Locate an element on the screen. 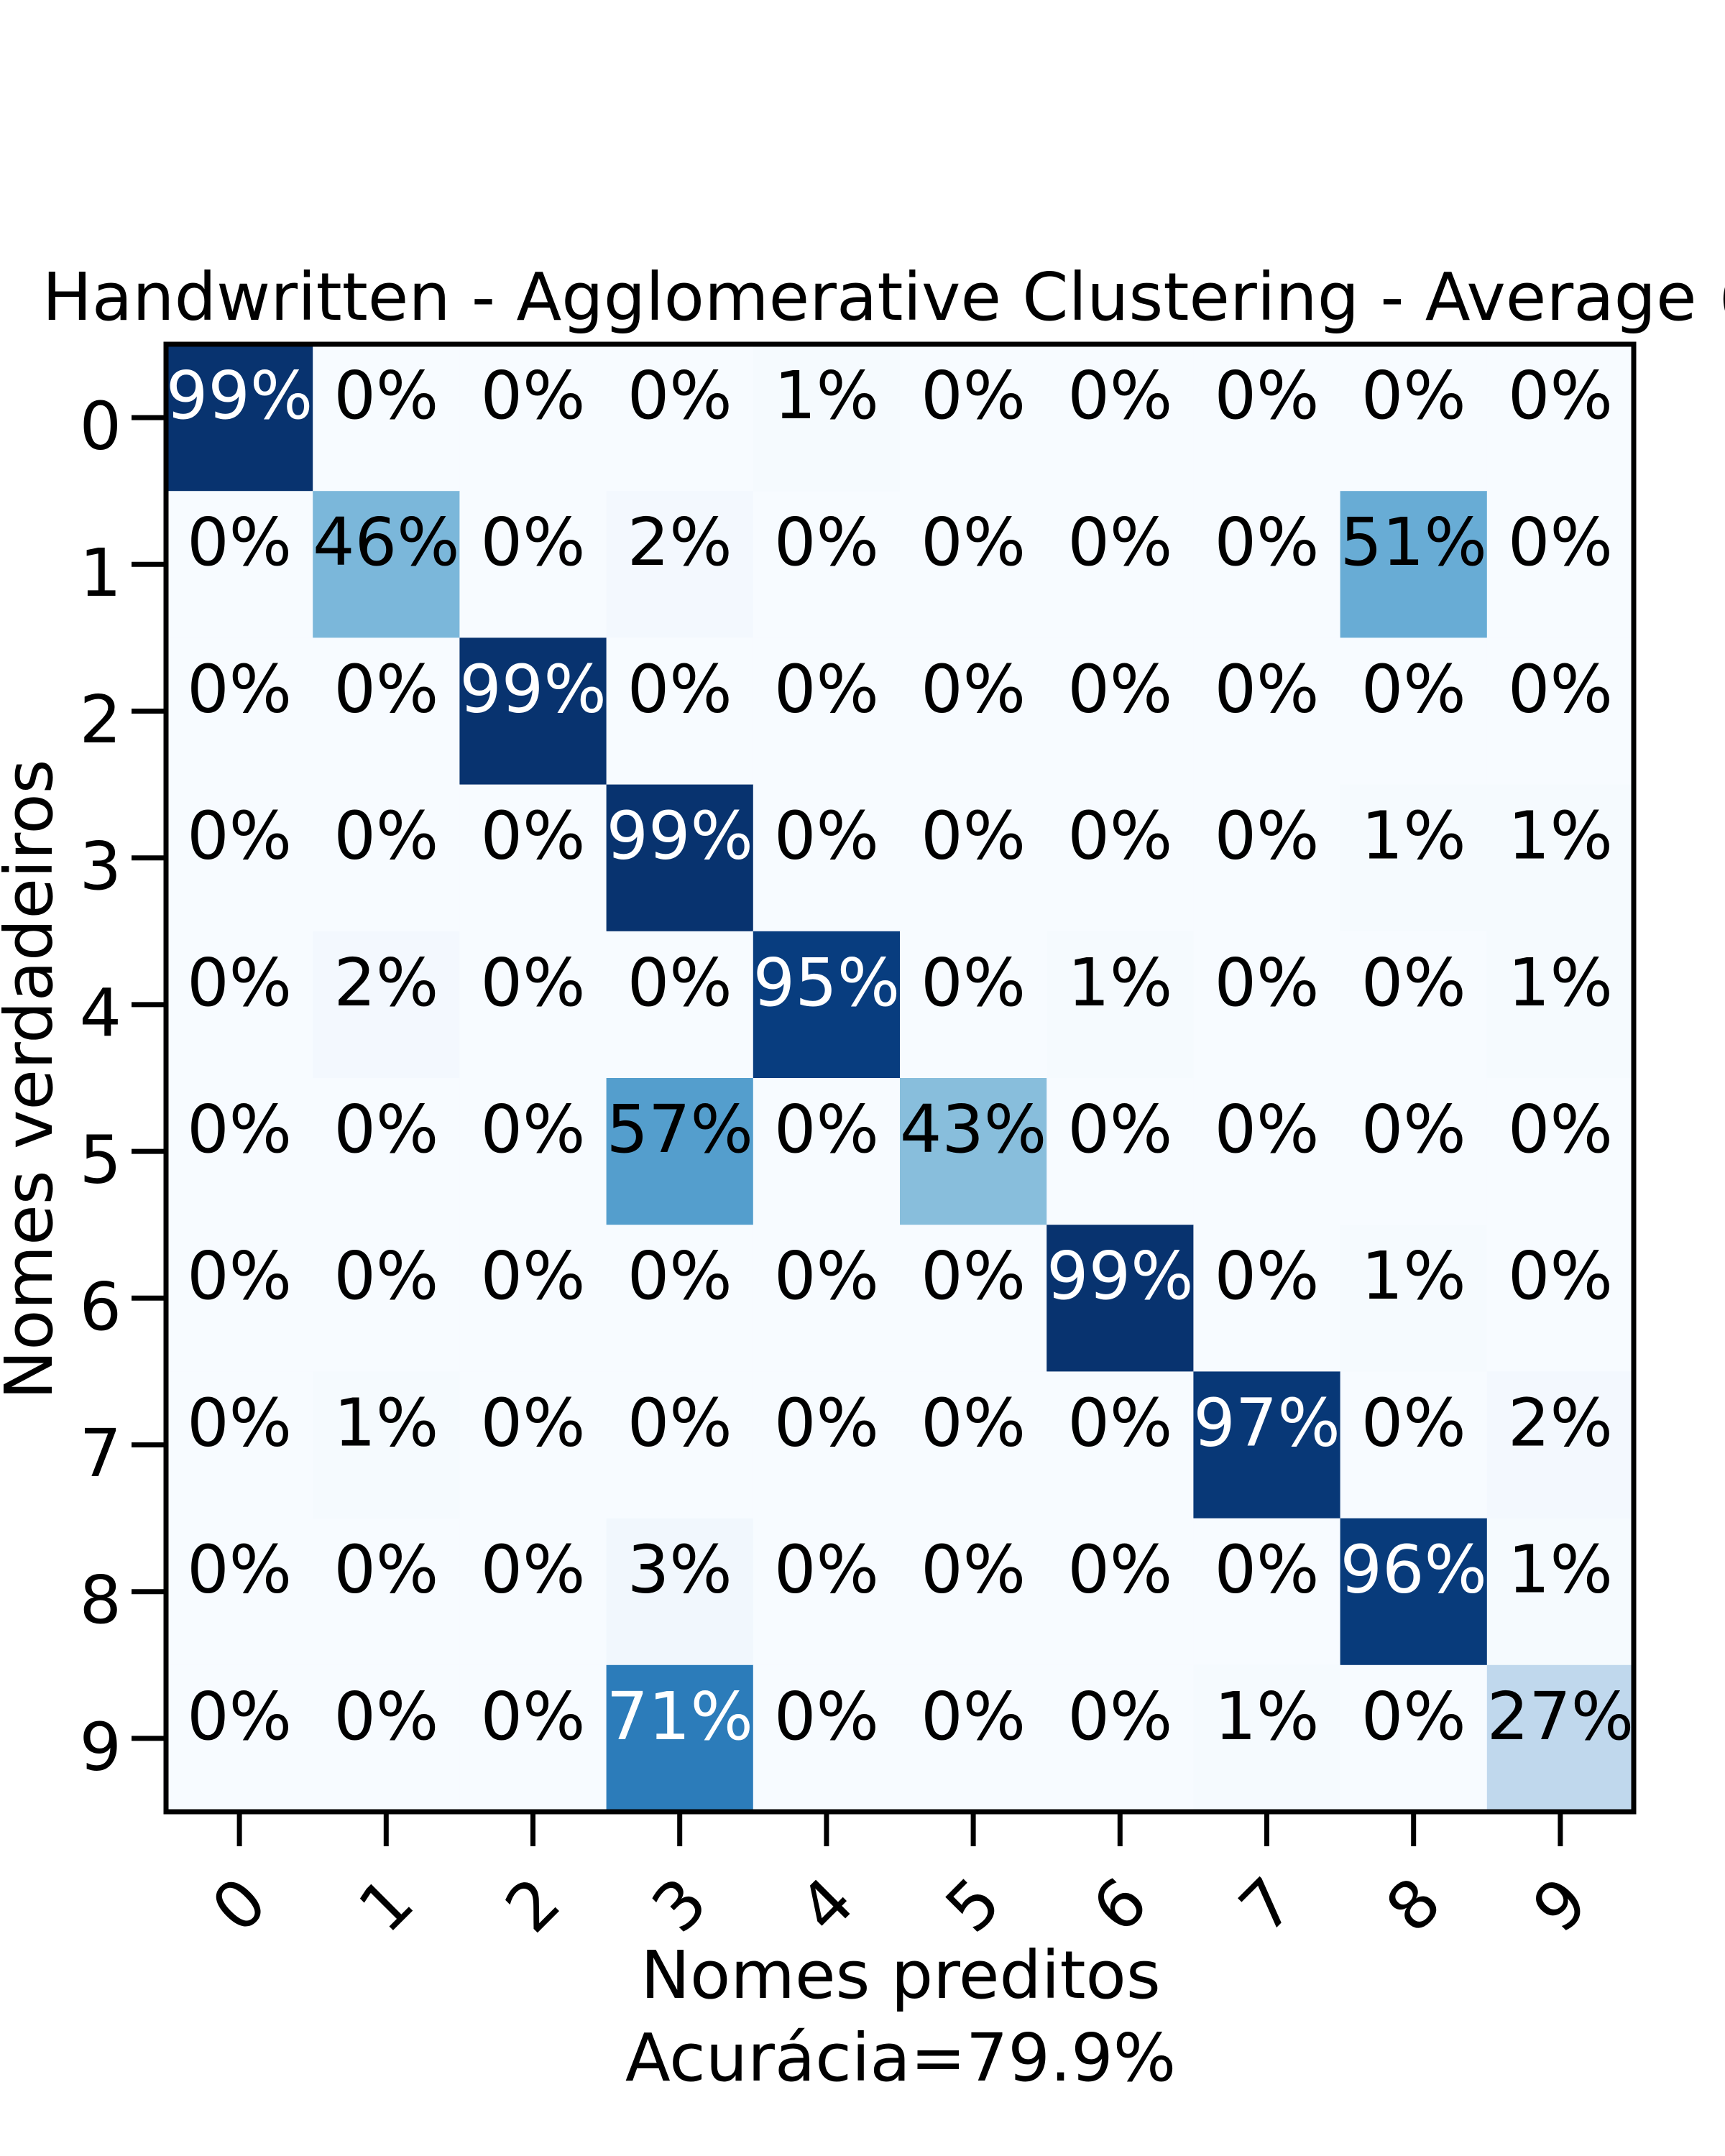 This screenshot has width=1725, height=2156. y-tick-label: 8 is located at coordinates (100, 1600).